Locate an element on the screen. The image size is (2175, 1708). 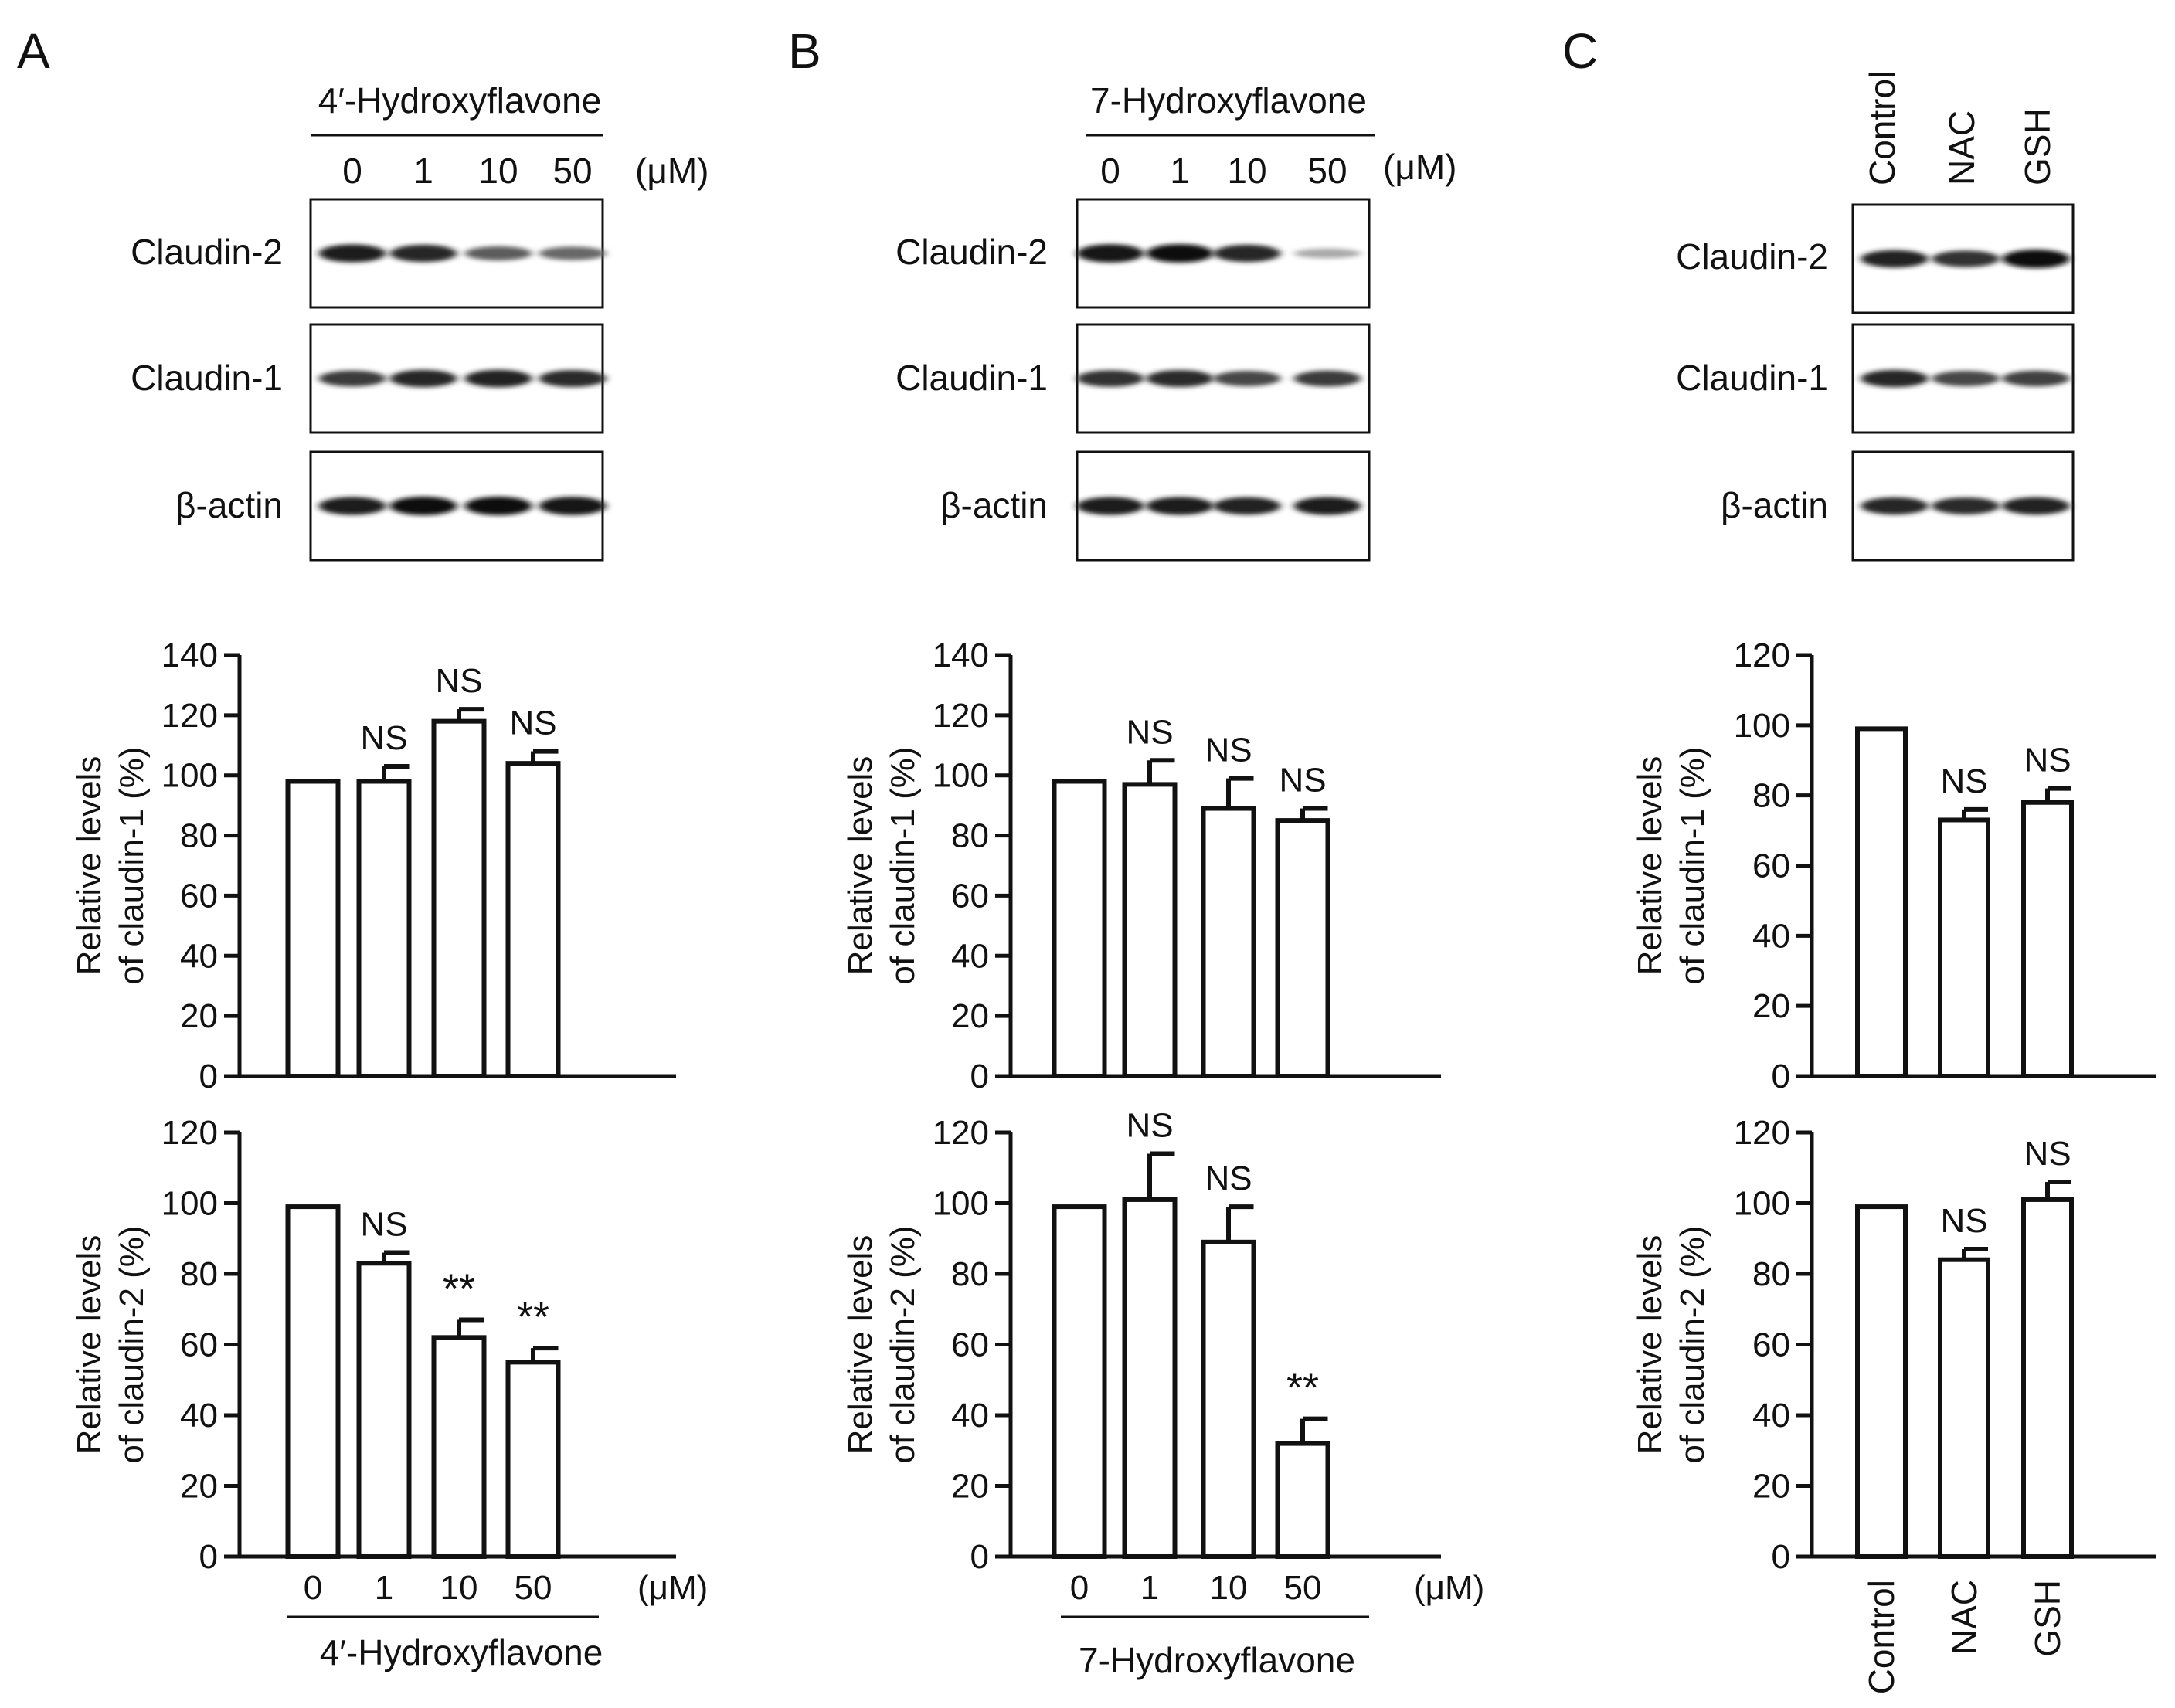
significance-label: ** is located at coordinates (533, 1317).